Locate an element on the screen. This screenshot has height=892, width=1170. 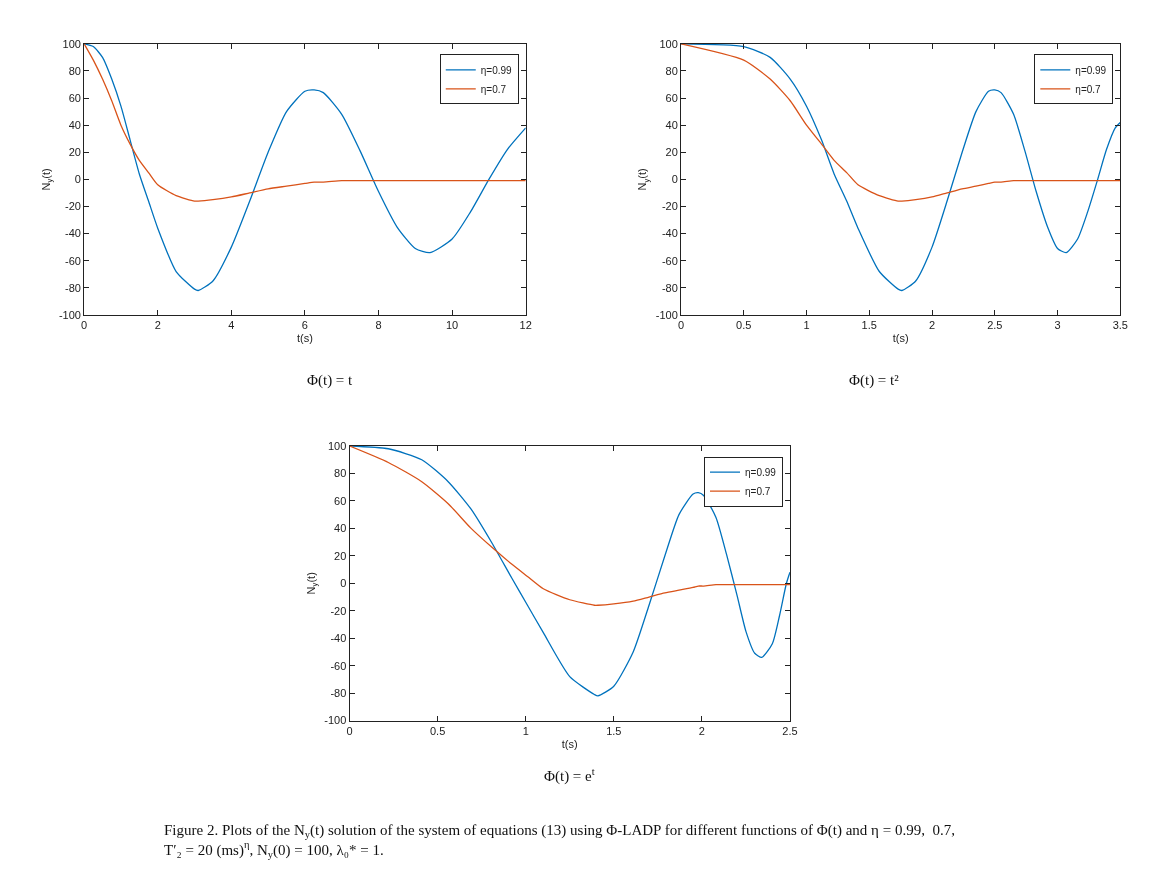
x-tick-label: 3 is located at coordinates (1057, 325).